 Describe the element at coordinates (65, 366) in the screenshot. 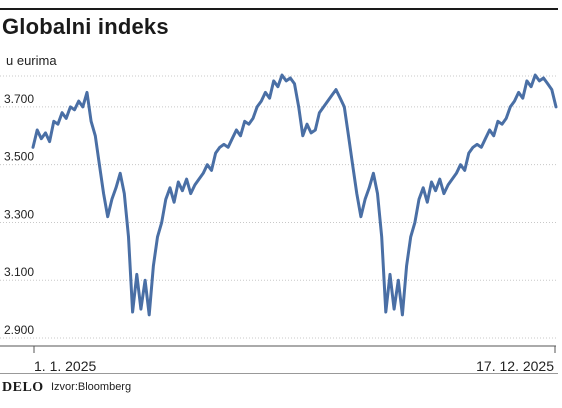

I see `x-tick-label: 1. 1. 2025` at that location.